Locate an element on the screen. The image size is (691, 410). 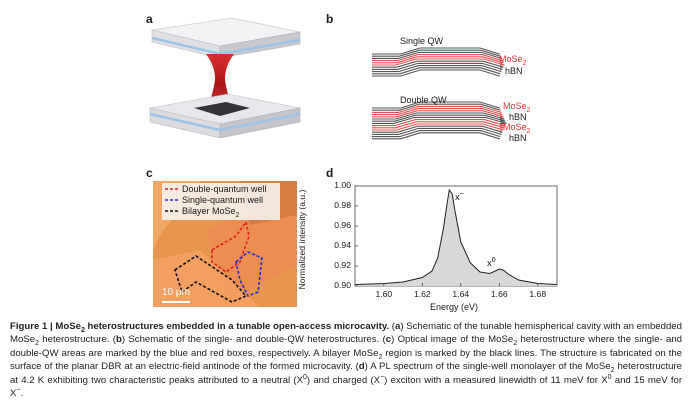
y-tick-label: 0.96 is located at coordinates (342, 225).